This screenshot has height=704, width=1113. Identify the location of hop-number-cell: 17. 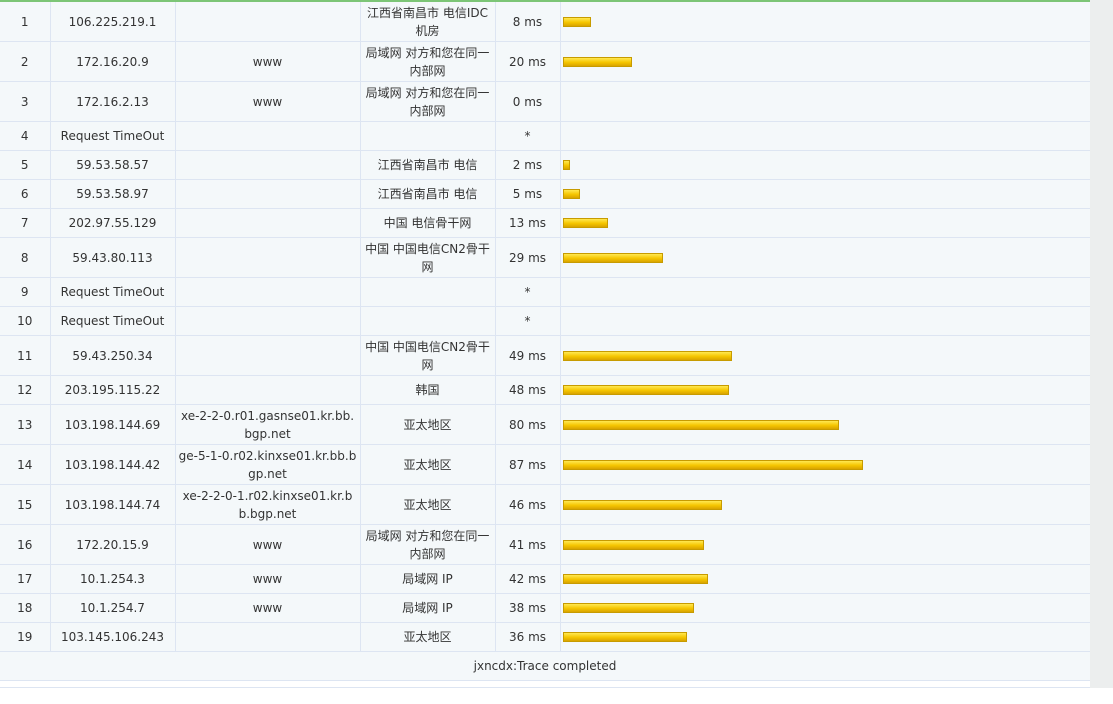
(25, 579).